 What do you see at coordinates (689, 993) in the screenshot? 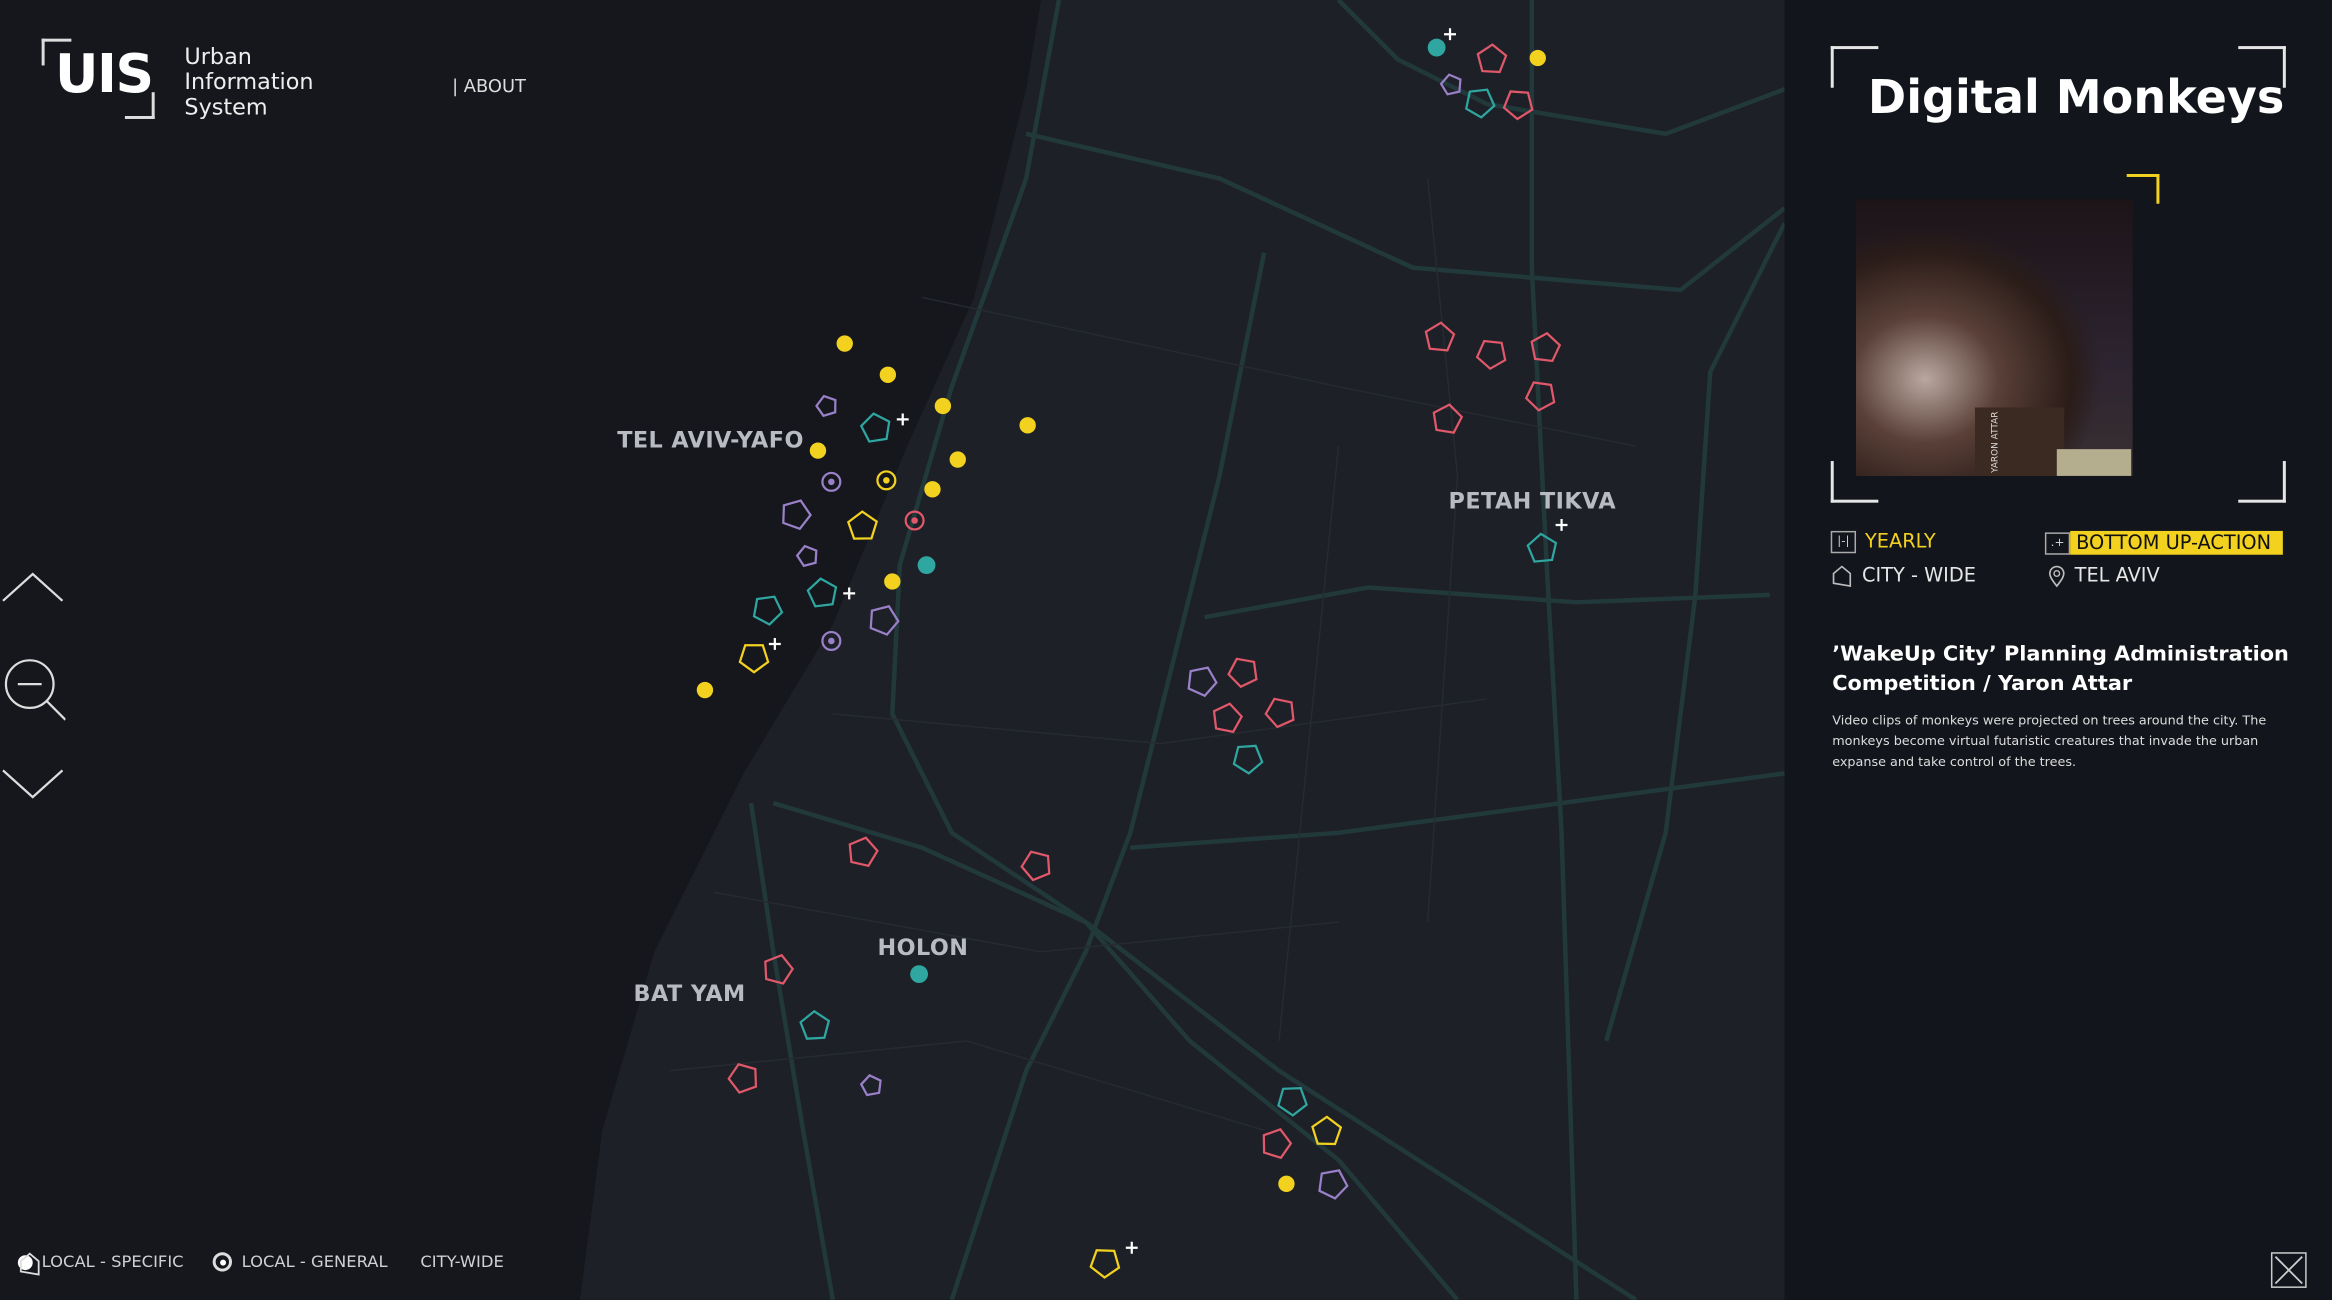
I see `place-label-bat-yam: BAT YAM` at bounding box center [689, 993].